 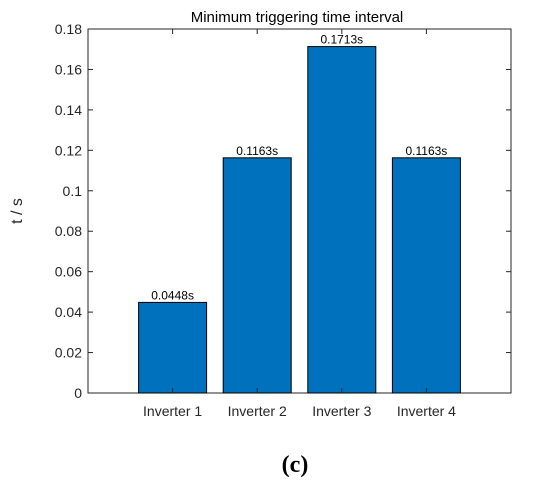 What do you see at coordinates (68, 29) in the screenshot?
I see `y-tick-label: 0.18` at bounding box center [68, 29].